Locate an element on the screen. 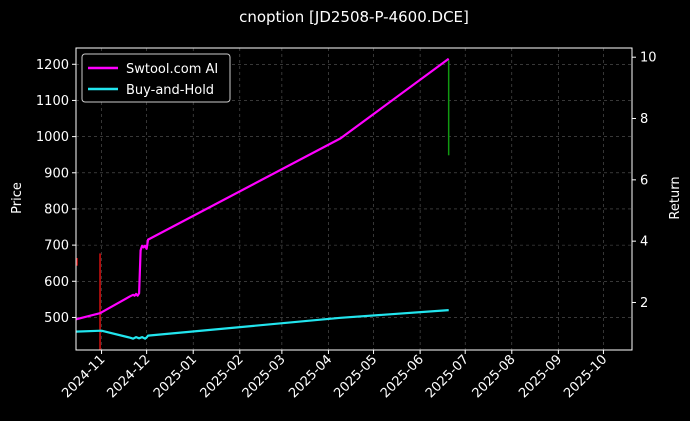 The image size is (690, 421). y2-tick-label: 4 is located at coordinates (644, 242).